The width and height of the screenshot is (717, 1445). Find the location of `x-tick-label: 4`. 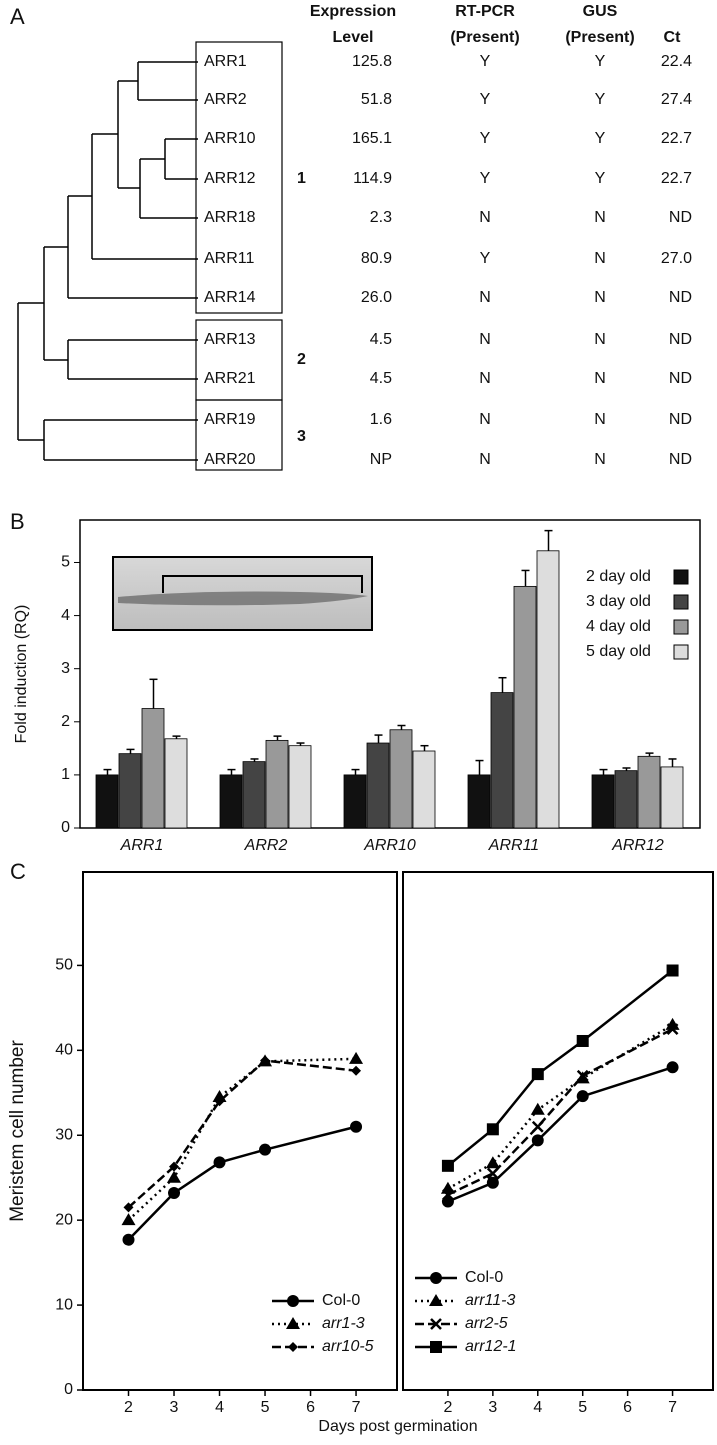

x-tick-label: 4 is located at coordinates (219, 1407).